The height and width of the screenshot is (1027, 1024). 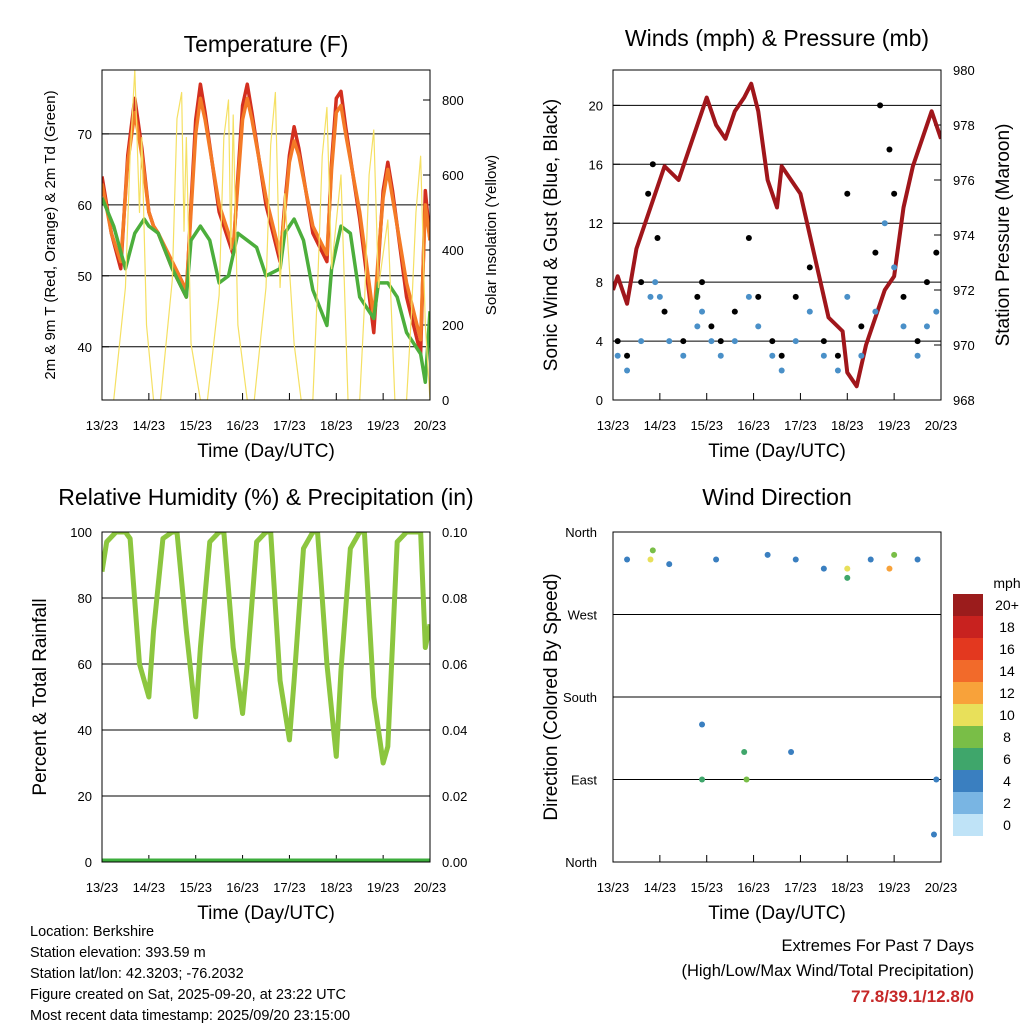 What do you see at coordinates (453, 100) in the screenshot?
I see `y2-tick-label: 800` at bounding box center [453, 100].